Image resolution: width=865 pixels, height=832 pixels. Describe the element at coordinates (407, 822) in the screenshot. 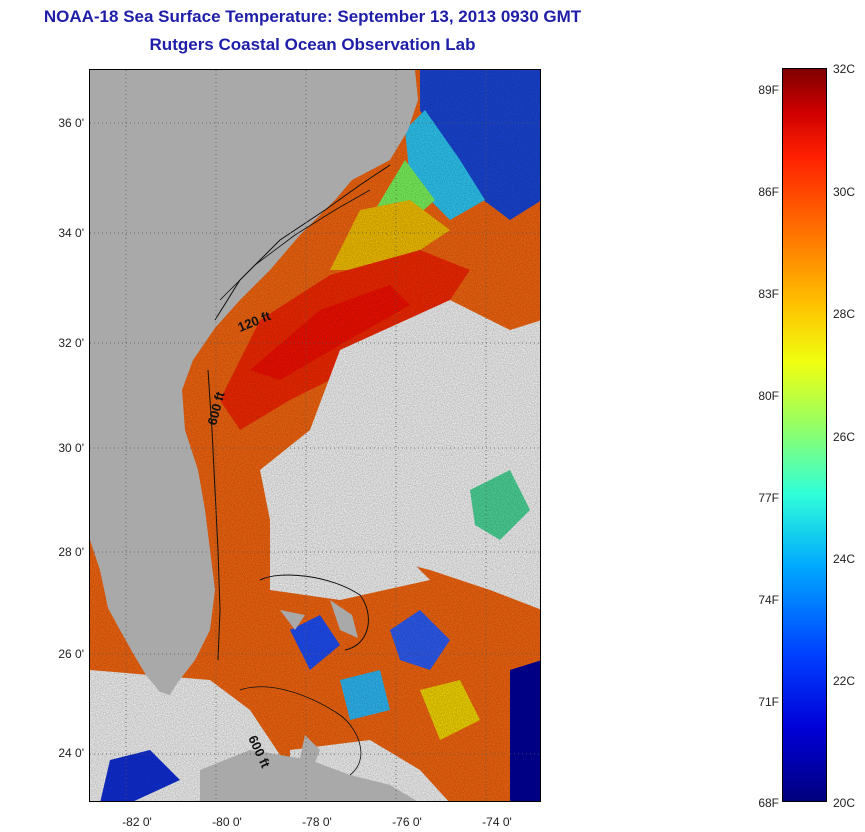

I see `lon-tick-label: -76 0'` at that location.